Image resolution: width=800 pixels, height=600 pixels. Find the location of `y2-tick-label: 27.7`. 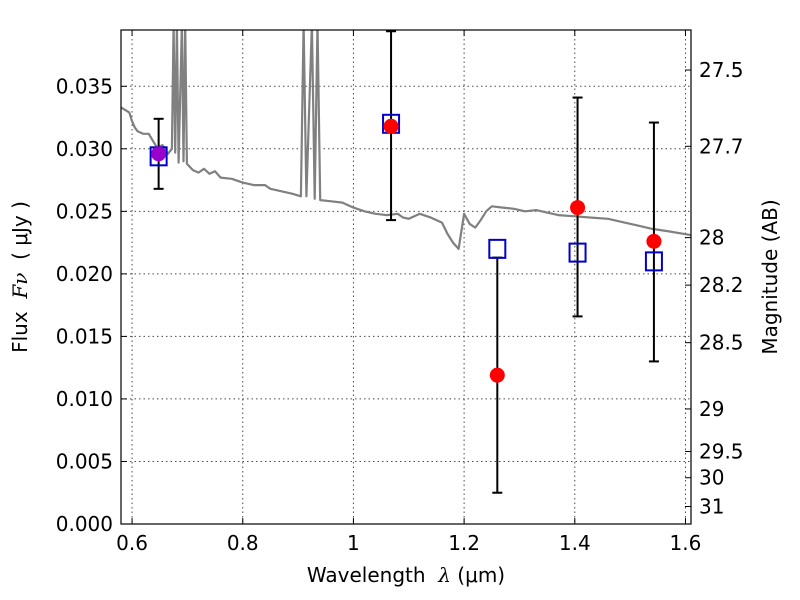

y2-tick-label: 27.7 is located at coordinates (721, 146).